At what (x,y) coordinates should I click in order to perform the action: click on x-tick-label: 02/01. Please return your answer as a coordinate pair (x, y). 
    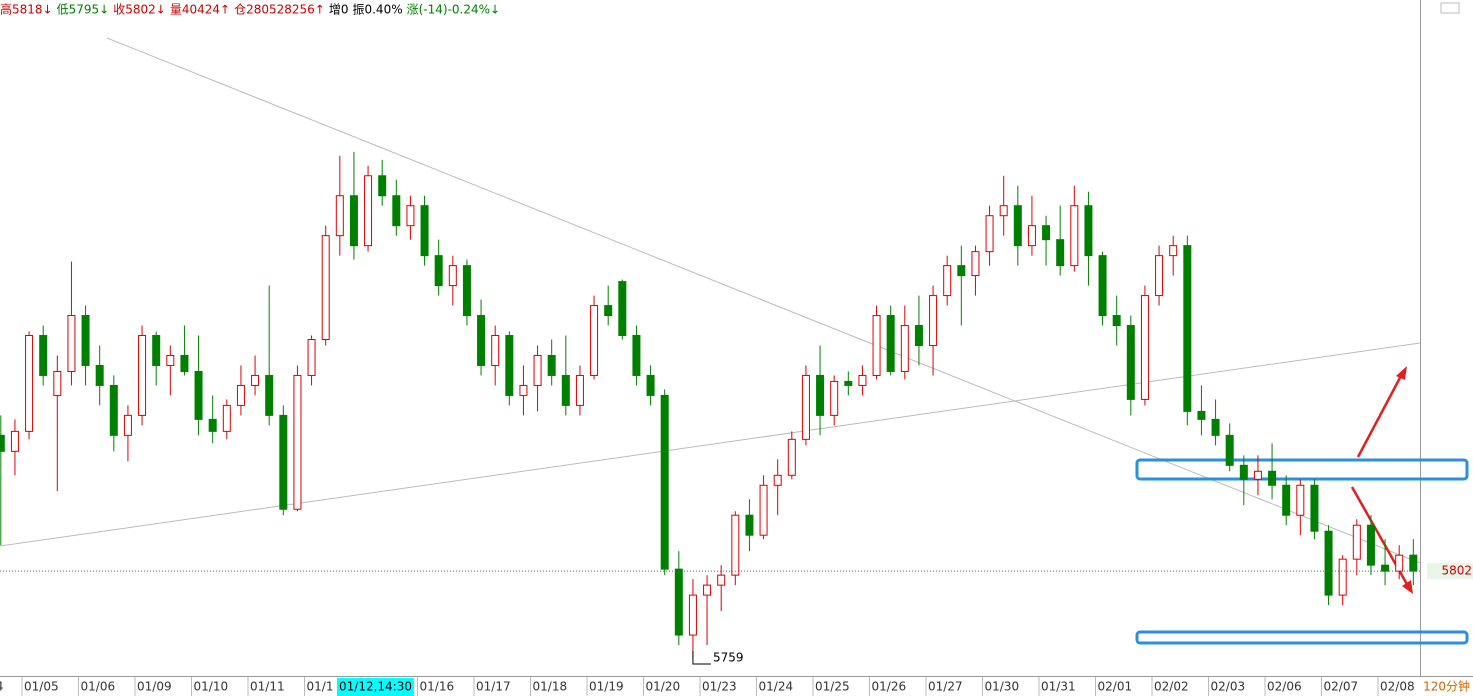
    Looking at the image, I should click on (1115, 687).